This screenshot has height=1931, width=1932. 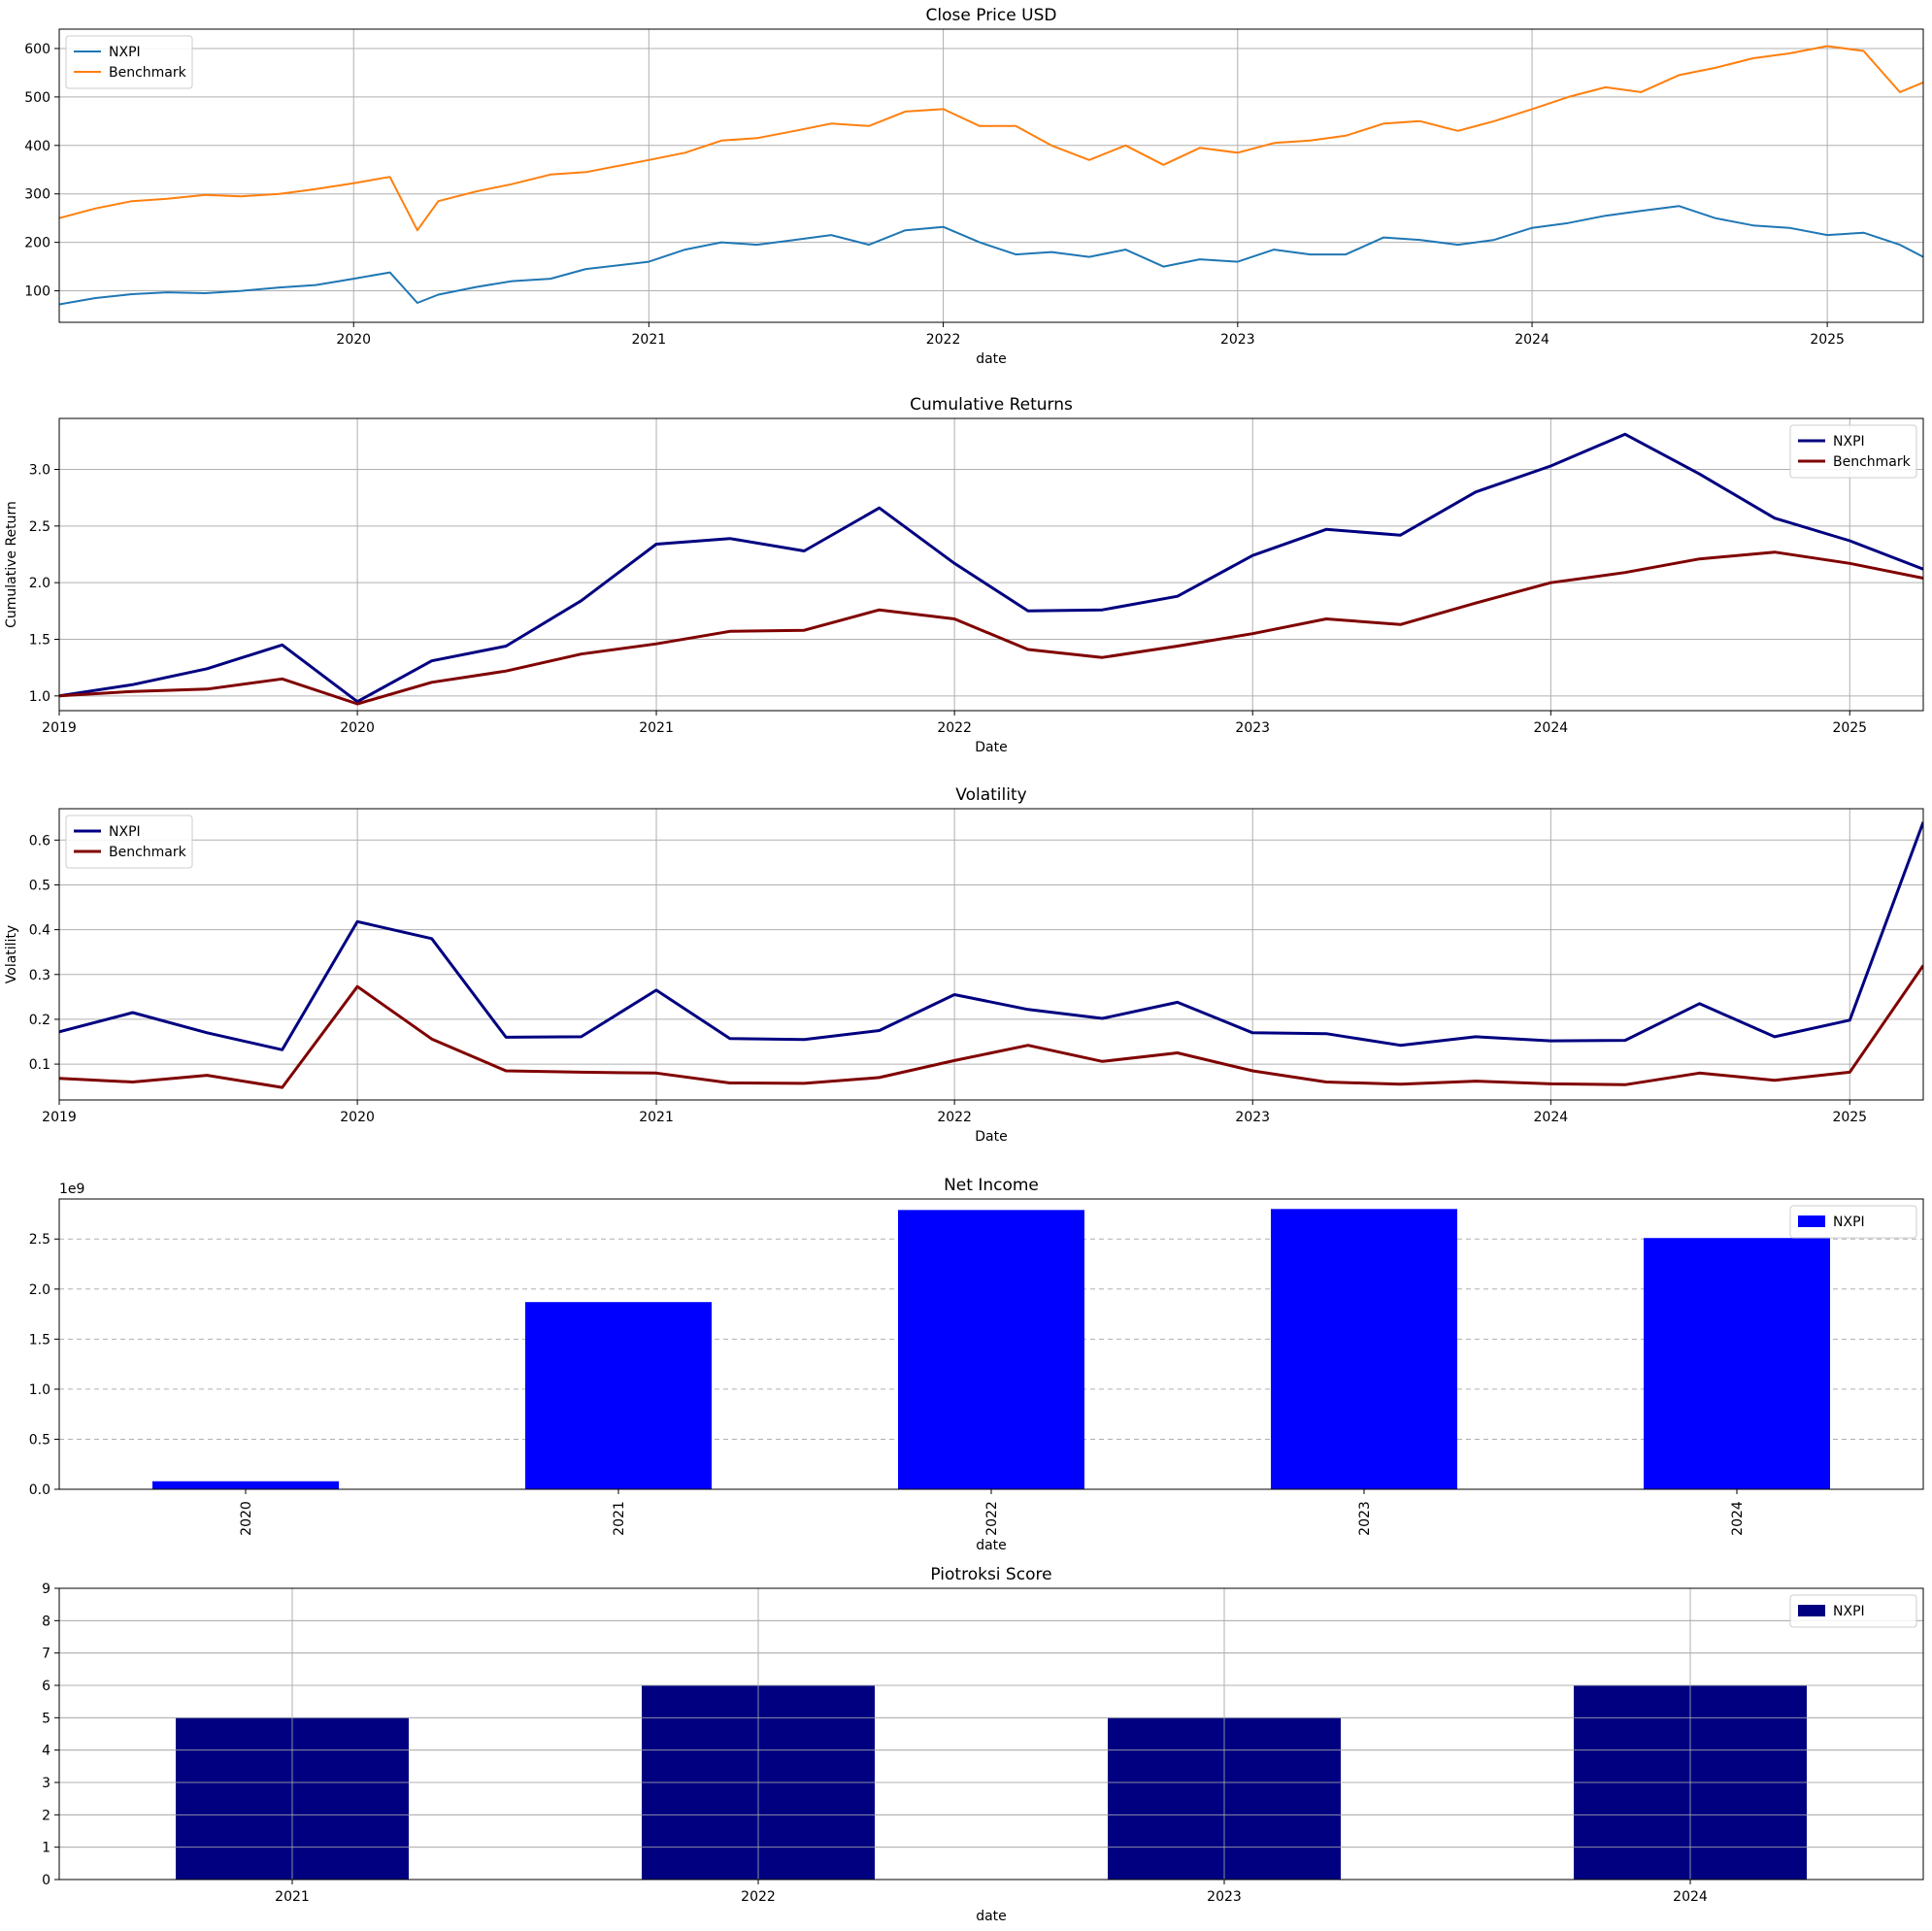 What do you see at coordinates (46, 1686) in the screenshot?
I see `y-tick-label: 6` at bounding box center [46, 1686].